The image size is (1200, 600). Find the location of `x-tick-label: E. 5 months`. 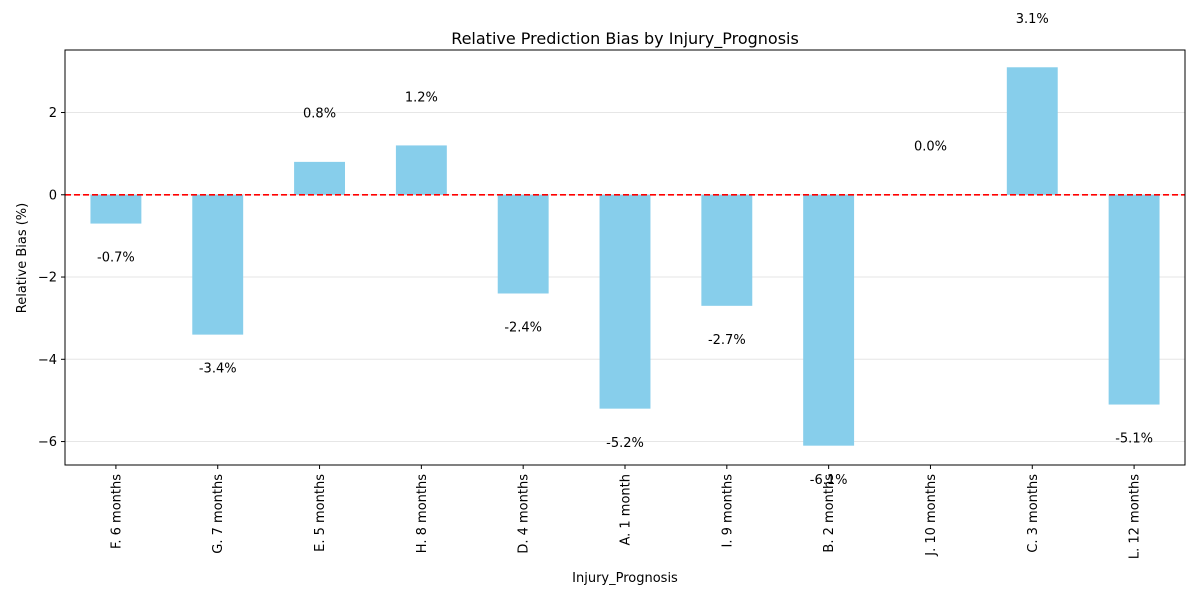

x-tick-label: E. 5 months is located at coordinates (320, 513).